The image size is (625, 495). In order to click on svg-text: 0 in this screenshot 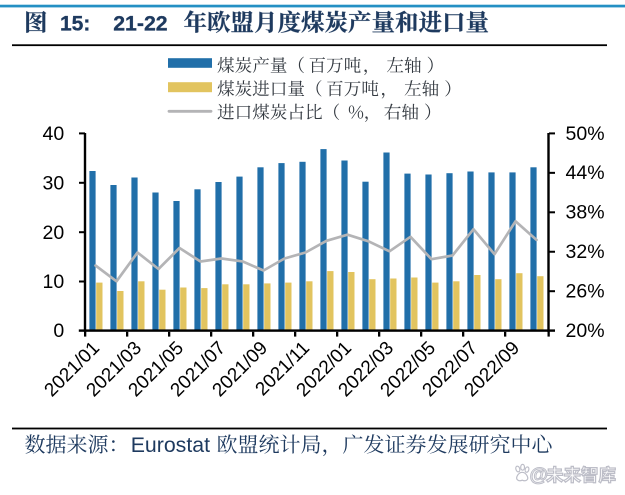, I will do `click(58, 331)`.